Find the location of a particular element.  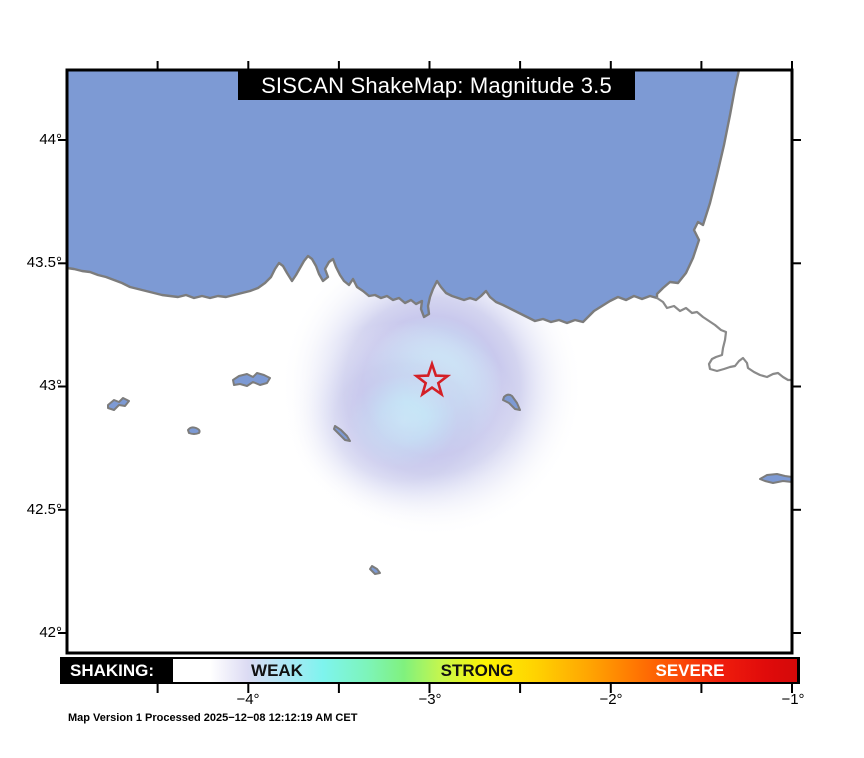

lat-tick-label: 43° is located at coordinates (50, 385).